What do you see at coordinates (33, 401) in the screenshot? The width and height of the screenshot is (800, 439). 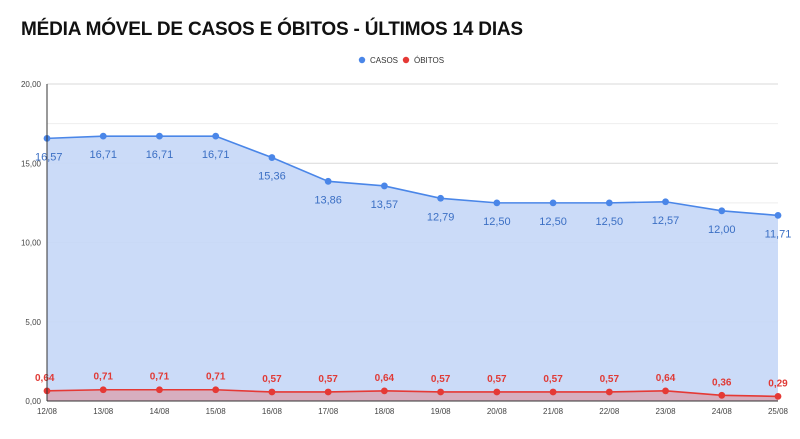 I see `y-tick-label: 0,00` at bounding box center [33, 401].